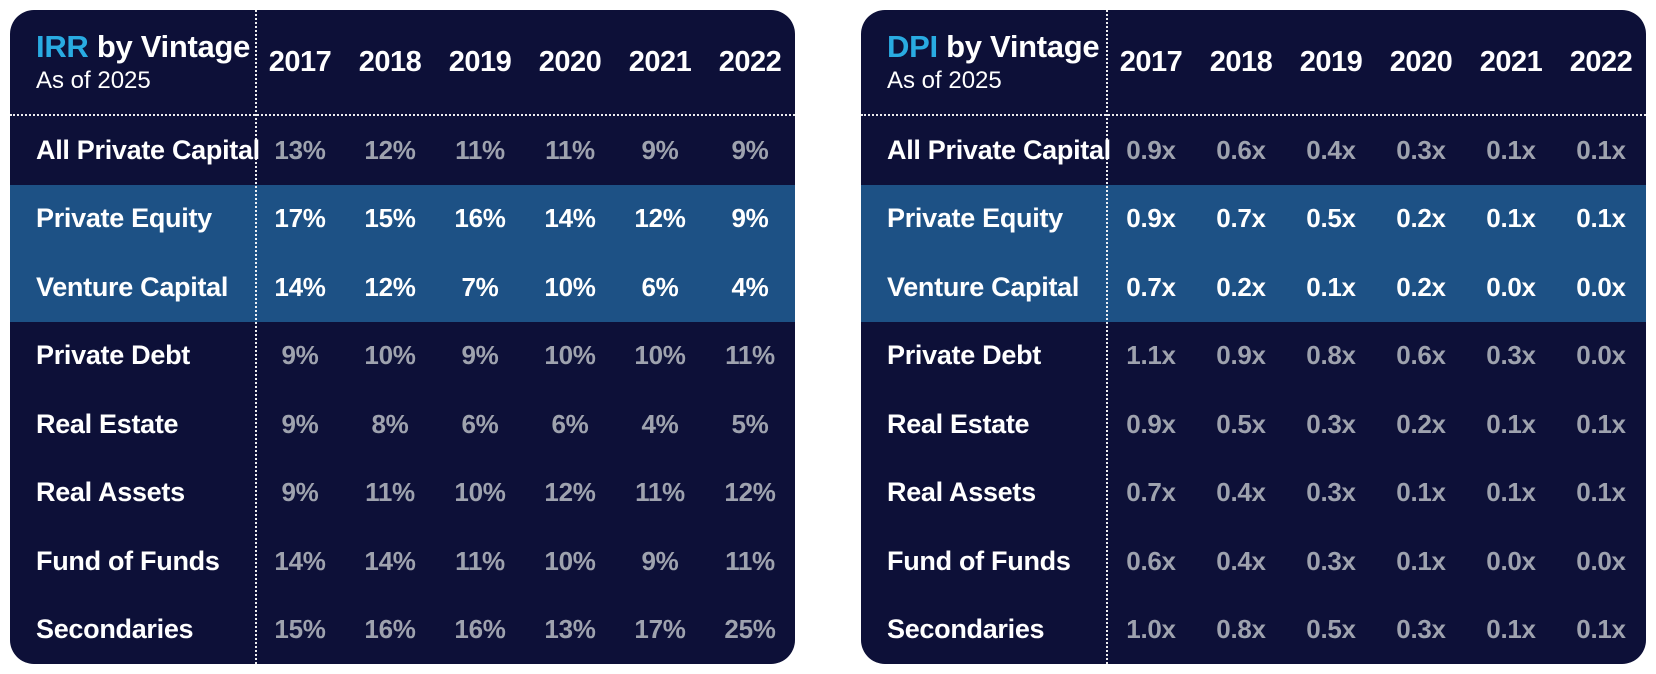 The width and height of the screenshot is (1656, 674). I want to click on table-row: Private Equity 0.9x 0.7x 0.5x 0.2x 0.1x 0.1x, so click(1253, 218).